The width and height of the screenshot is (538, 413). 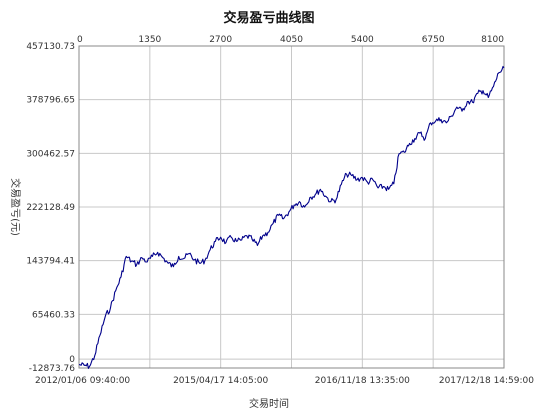 What do you see at coordinates (50, 101) in the screenshot?
I see `y-tick-label-6: 378796.65` at bounding box center [50, 101].